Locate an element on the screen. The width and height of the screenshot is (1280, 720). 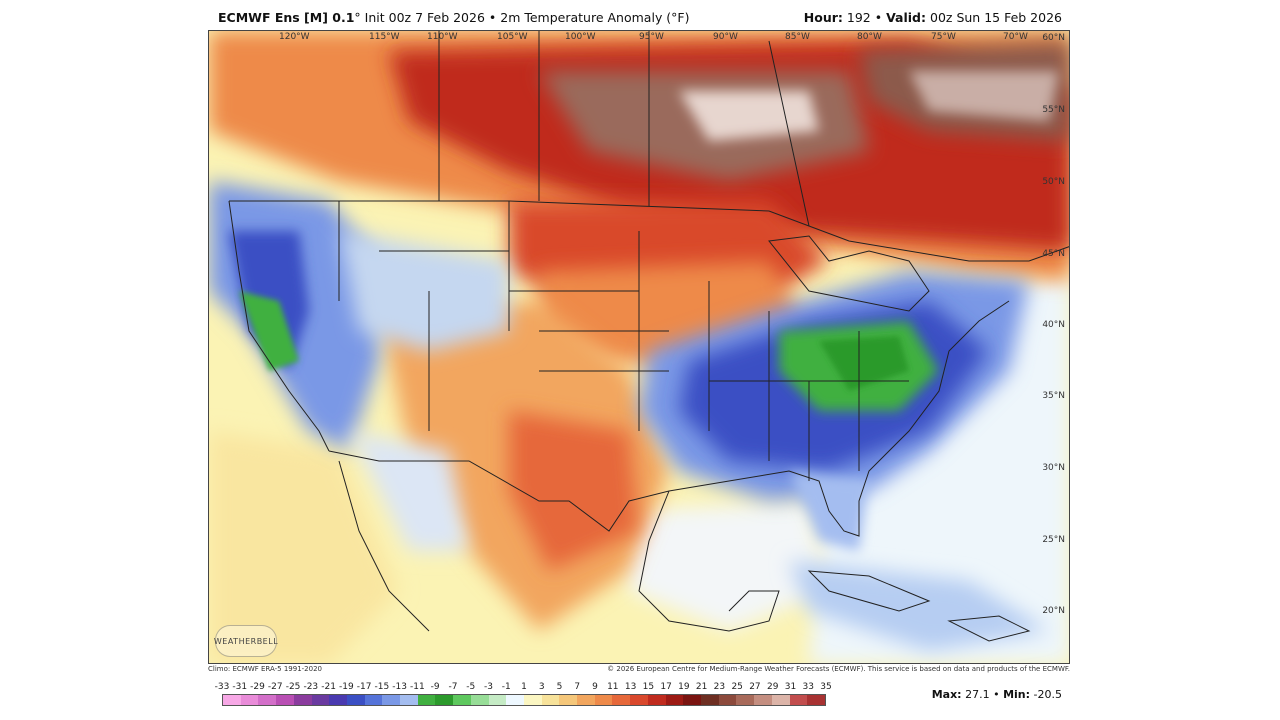
east-coastline is located at coordinates (839, 418).